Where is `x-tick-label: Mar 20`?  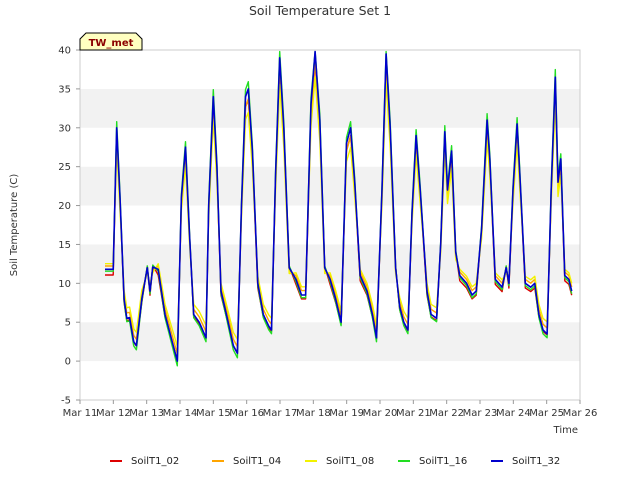 x-tick-label: Mar 20 is located at coordinates (380, 413).